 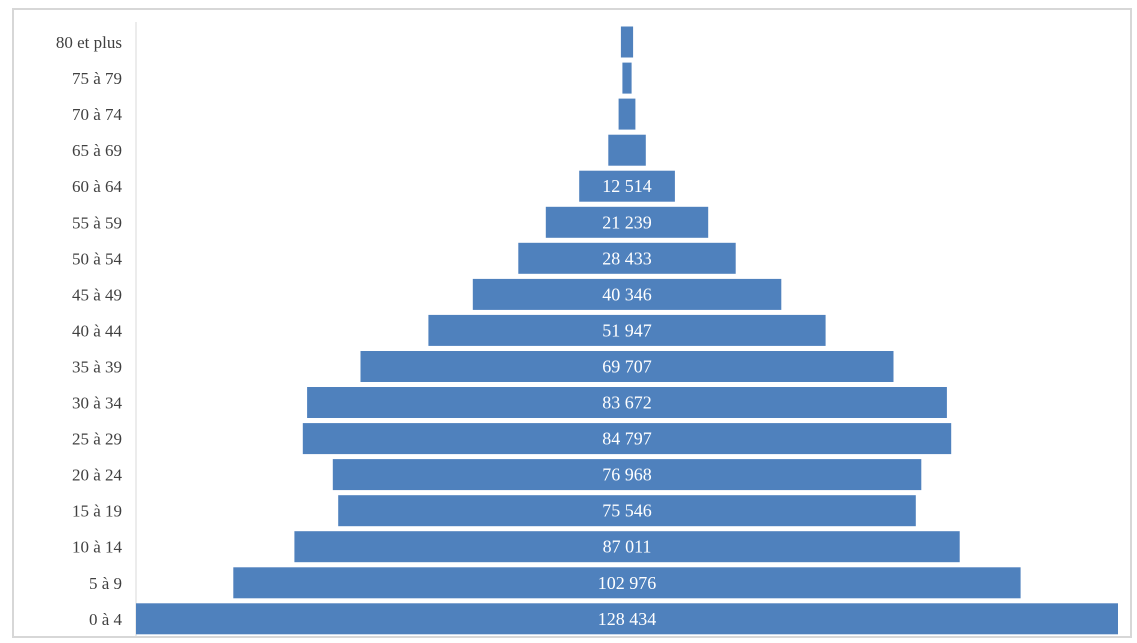 What do you see at coordinates (97, 547) in the screenshot?
I see `category-label: 10 à 14` at bounding box center [97, 547].